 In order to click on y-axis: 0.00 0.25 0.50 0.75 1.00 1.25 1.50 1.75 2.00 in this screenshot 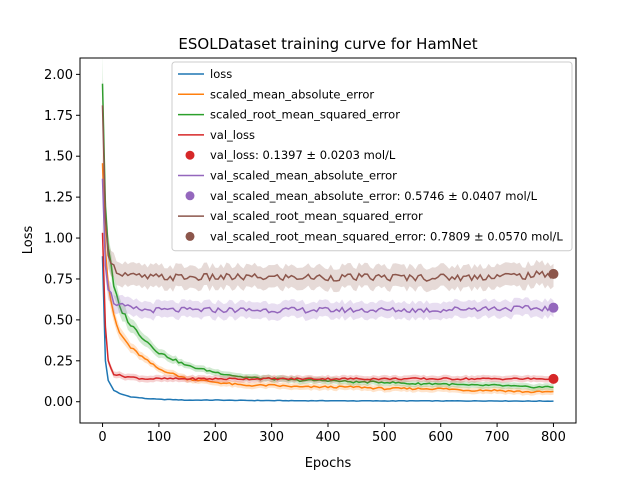, I will do `click(62, 239)`.